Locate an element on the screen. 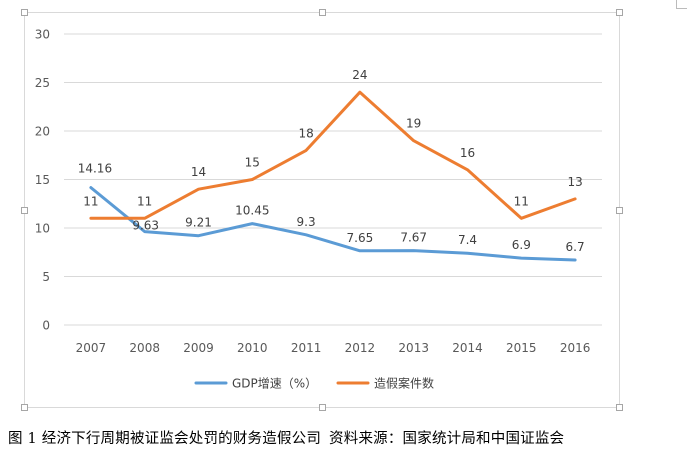 This screenshot has width=690, height=452. data-label: 18 is located at coordinates (305, 133).